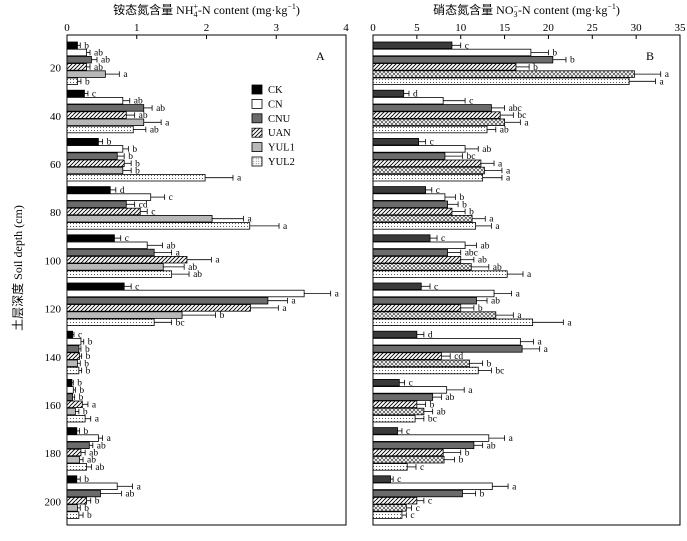 The height and width of the screenshot is (541, 687). What do you see at coordinates (277, 28) in the screenshot?
I see `x-tick-label: 3` at bounding box center [277, 28].